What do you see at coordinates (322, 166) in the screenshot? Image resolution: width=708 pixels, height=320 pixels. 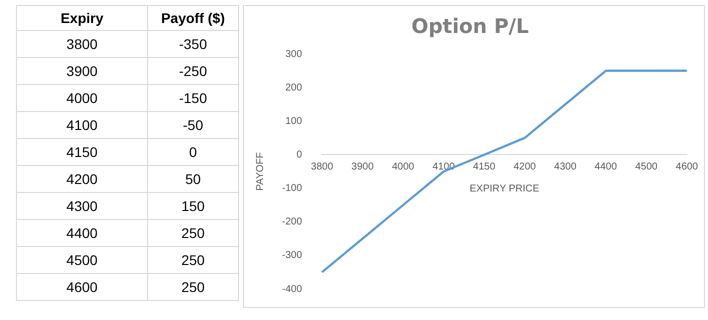 I see `x-tick-label: 3800` at bounding box center [322, 166].